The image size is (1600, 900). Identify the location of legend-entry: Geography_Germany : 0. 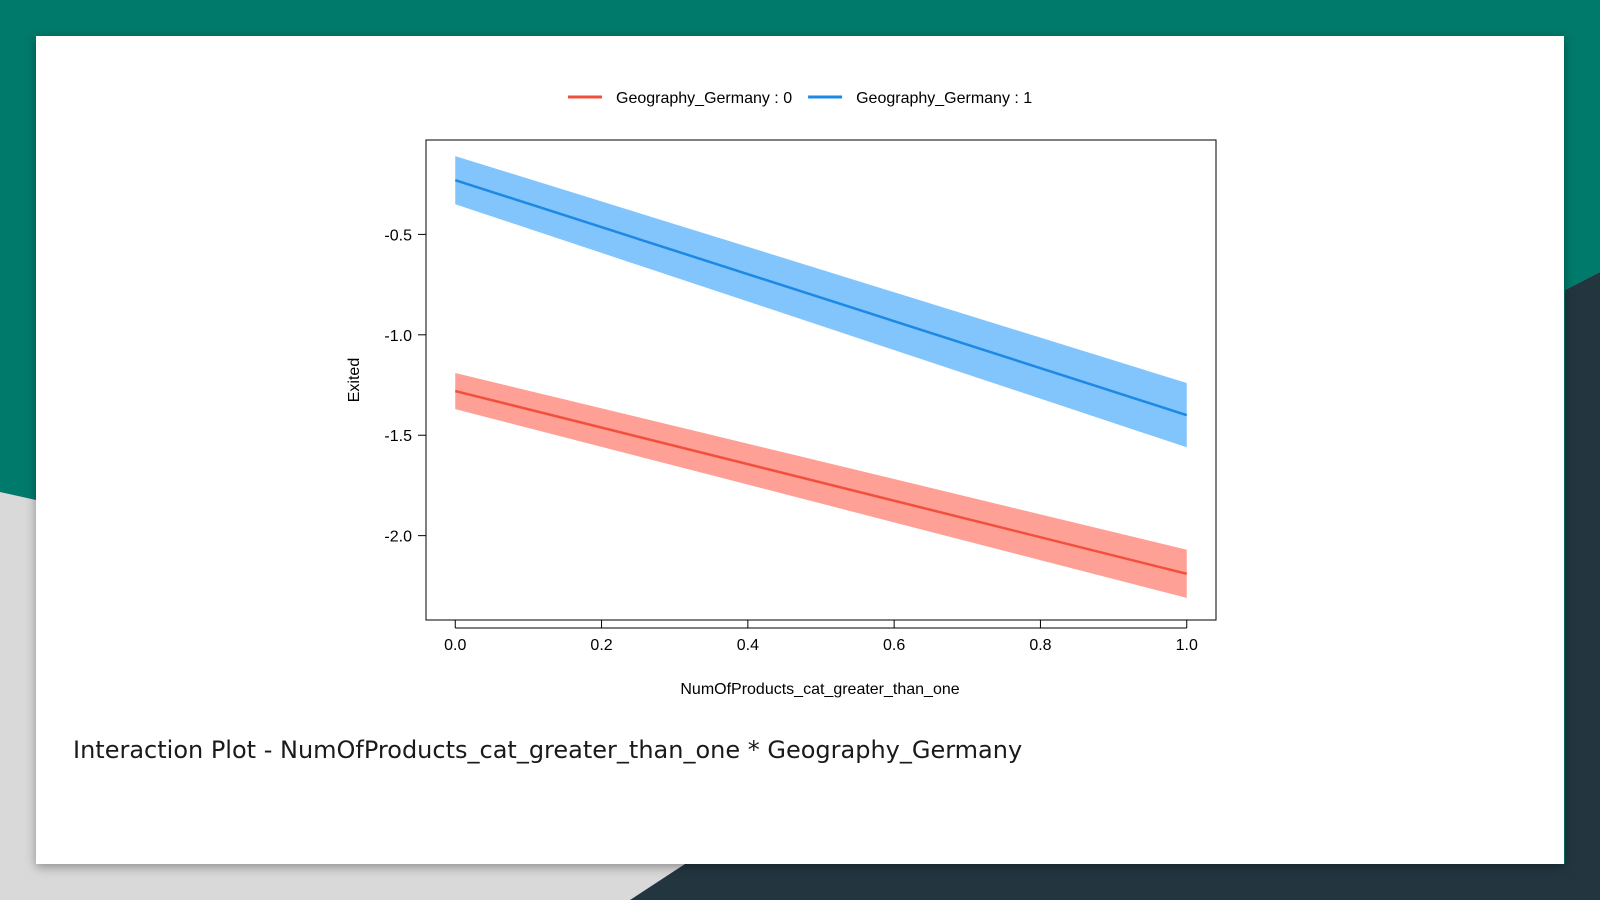
(704, 98).